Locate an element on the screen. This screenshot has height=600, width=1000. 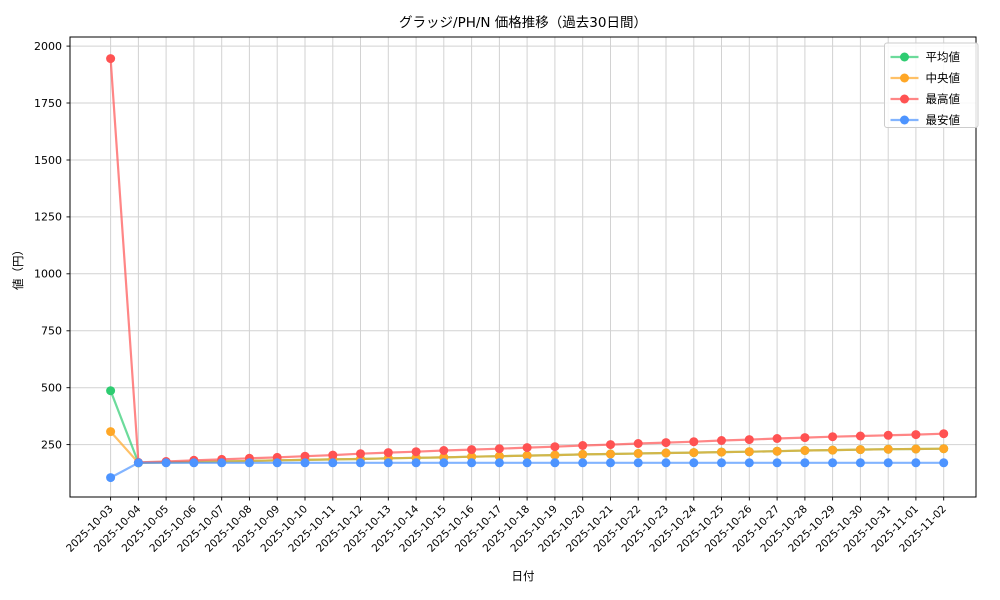
y-tick-label: 500 is located at coordinates (51, 388).